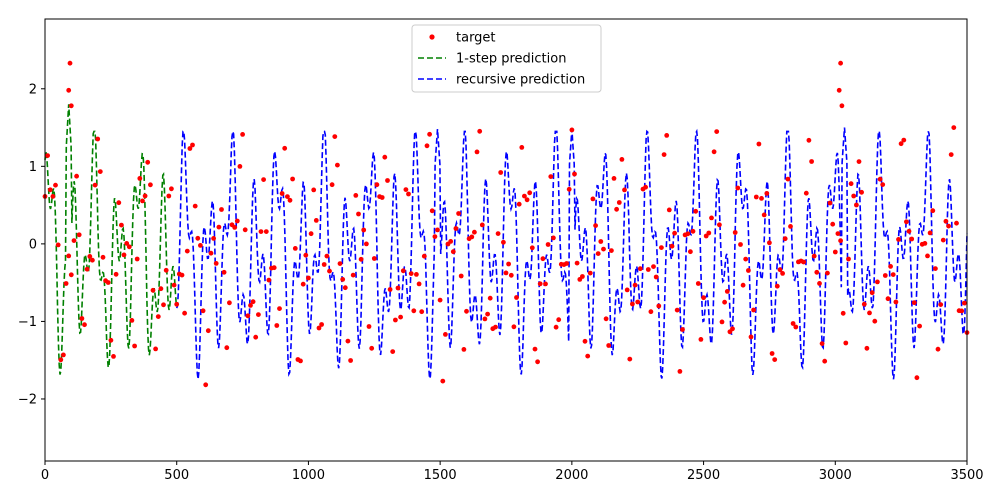  I want to click on x-tick-label: 2500, so click(703, 475).